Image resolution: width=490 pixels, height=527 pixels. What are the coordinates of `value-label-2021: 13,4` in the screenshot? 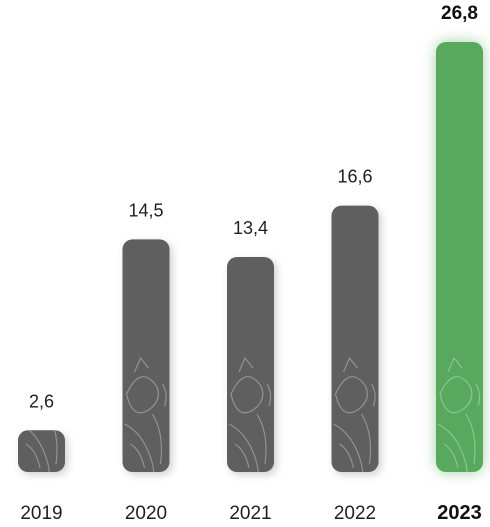 It's located at (250, 228).